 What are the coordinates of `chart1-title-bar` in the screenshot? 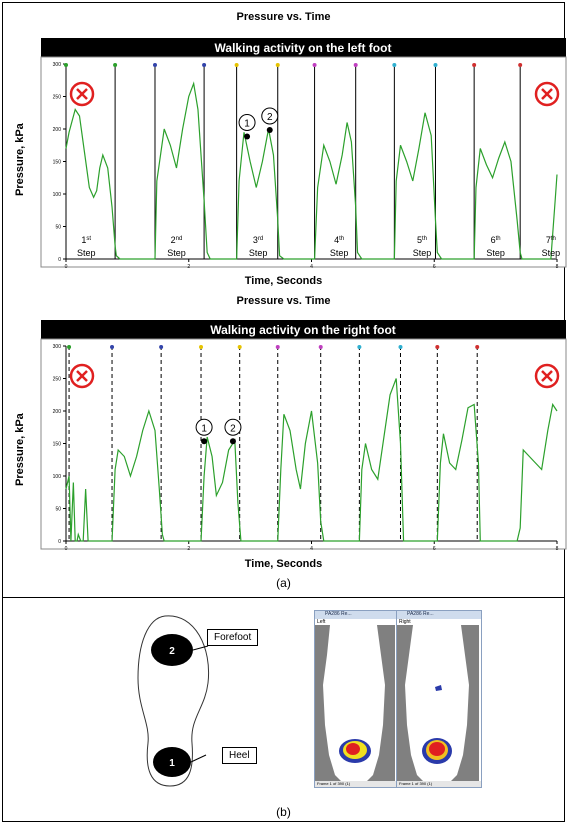 It's located at (303, 47).